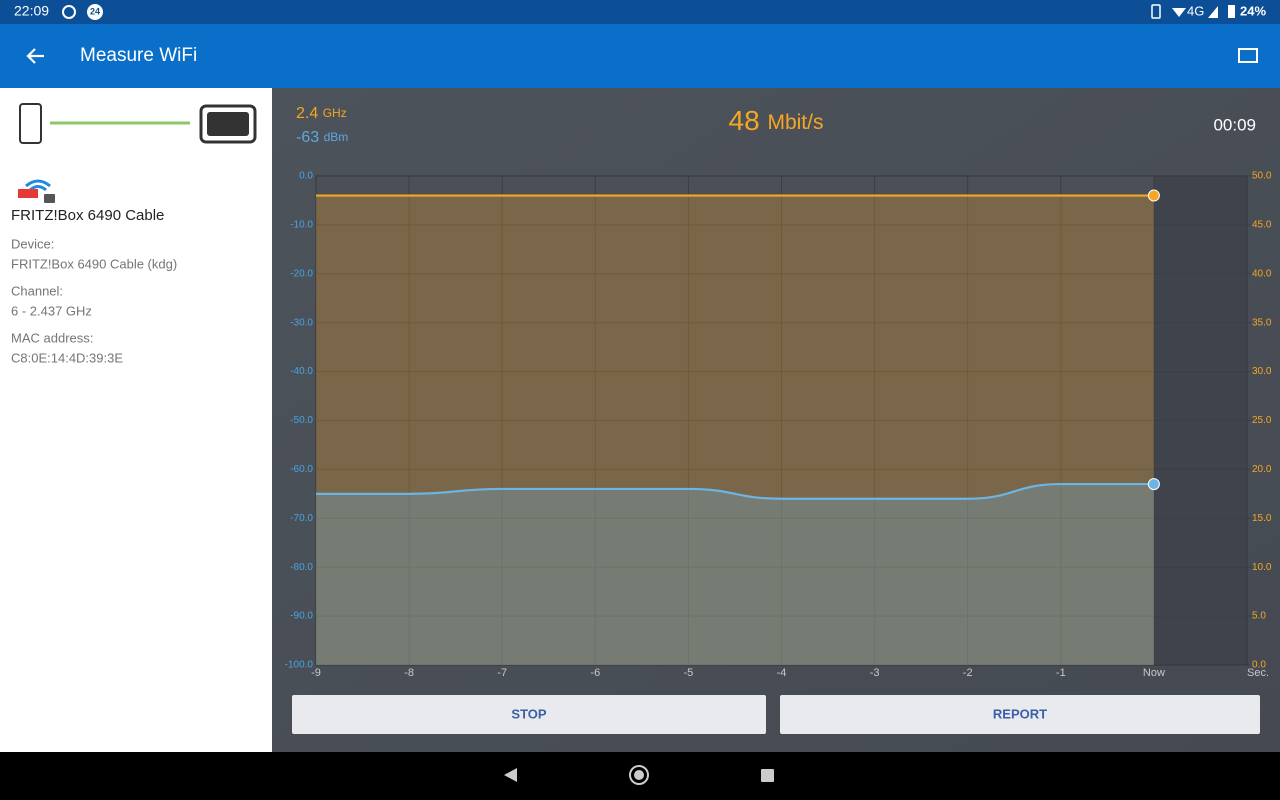 The width and height of the screenshot is (1280, 800). What do you see at coordinates (640, 12) in the screenshot?
I see `status-bar` at bounding box center [640, 12].